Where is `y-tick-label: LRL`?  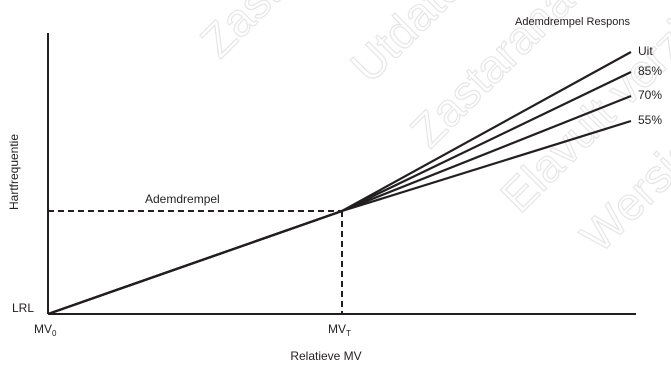
y-tick-label: LRL is located at coordinates (23, 308).